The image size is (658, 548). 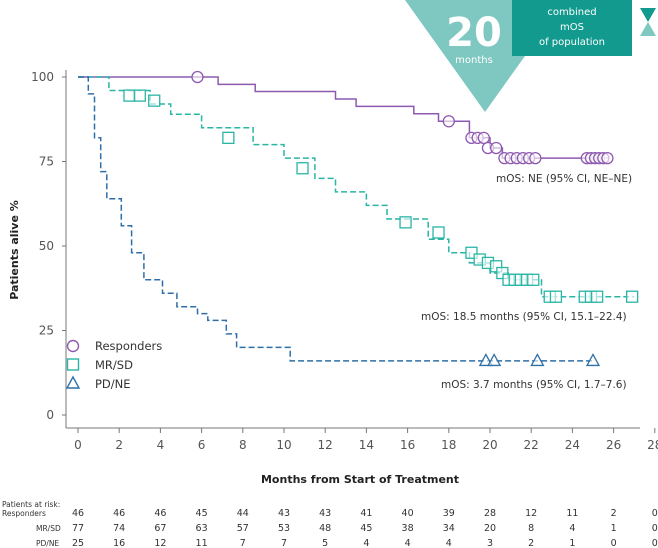 What do you see at coordinates (78, 445) in the screenshot?
I see `x-tick-label: 0` at bounding box center [78, 445].